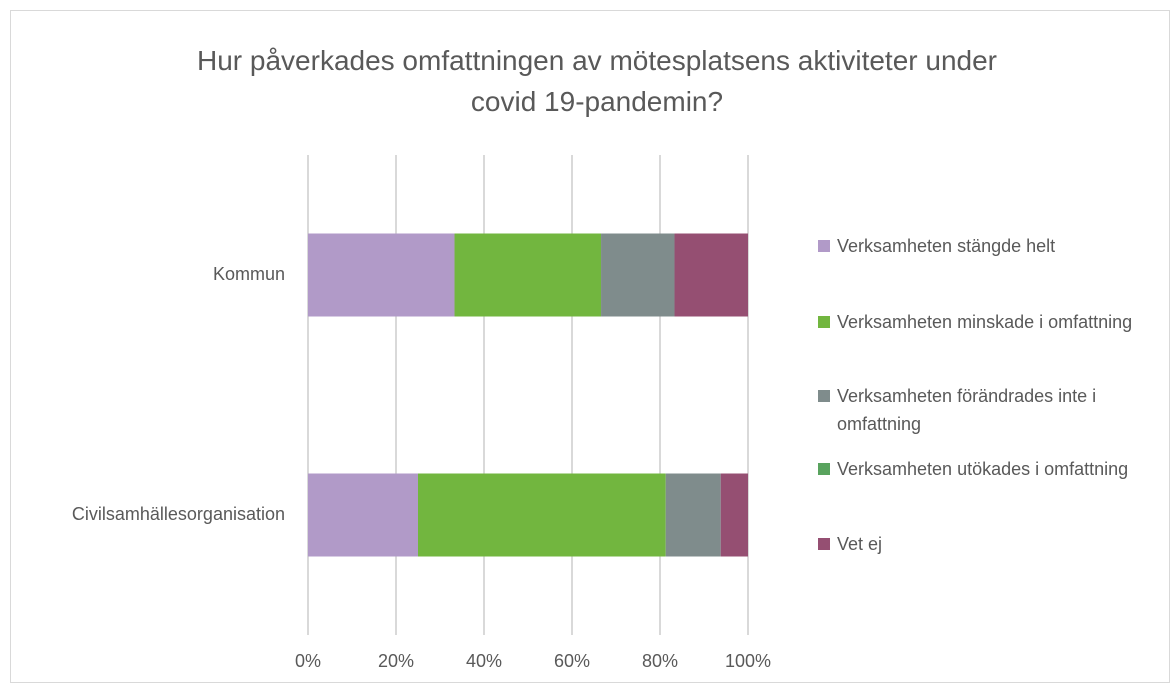  Describe the element at coordinates (396, 661) in the screenshot. I see `x-tick-label: 20%` at that location.